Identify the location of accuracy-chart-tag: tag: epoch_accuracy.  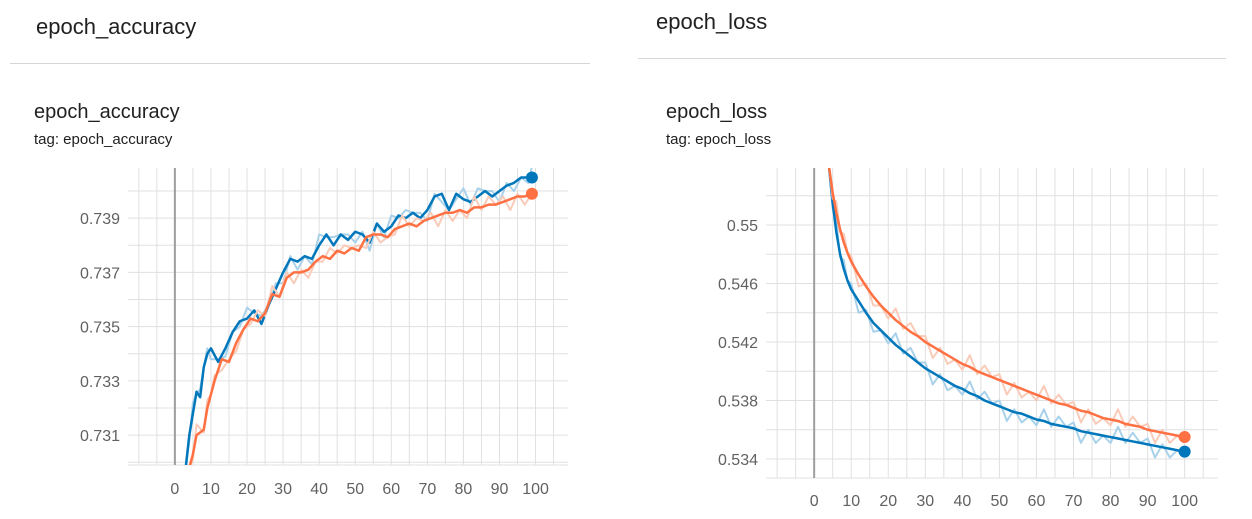
(103, 139).